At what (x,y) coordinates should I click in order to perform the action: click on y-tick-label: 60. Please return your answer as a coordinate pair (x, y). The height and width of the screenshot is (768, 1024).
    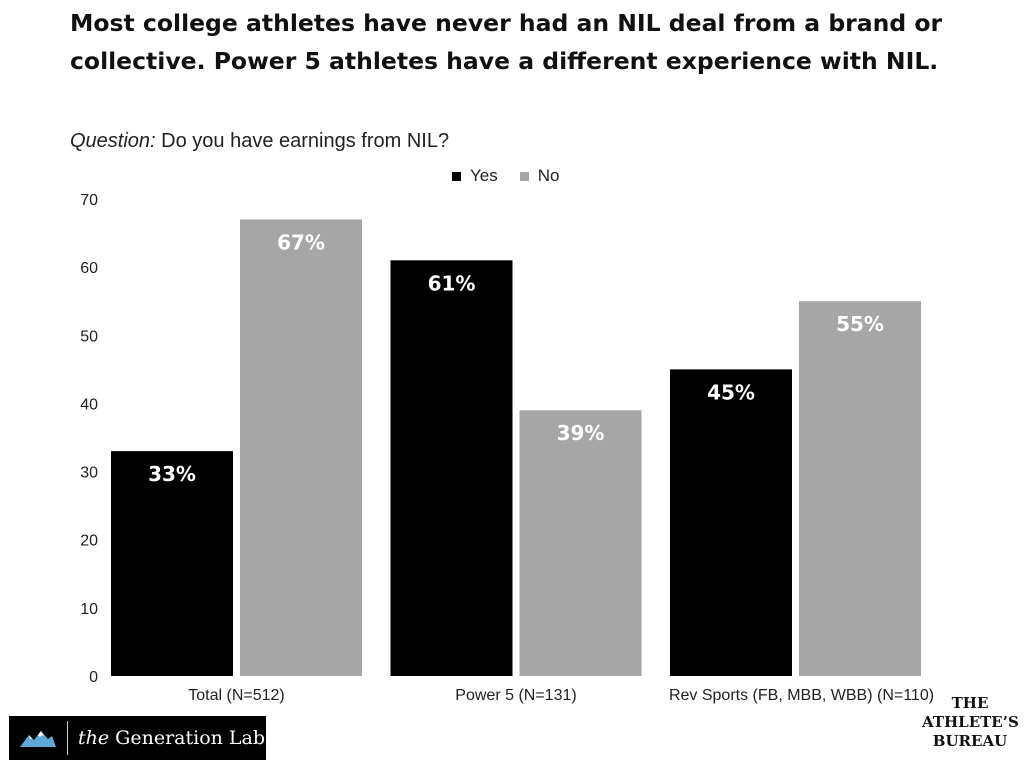
    Looking at the image, I should click on (89, 268).